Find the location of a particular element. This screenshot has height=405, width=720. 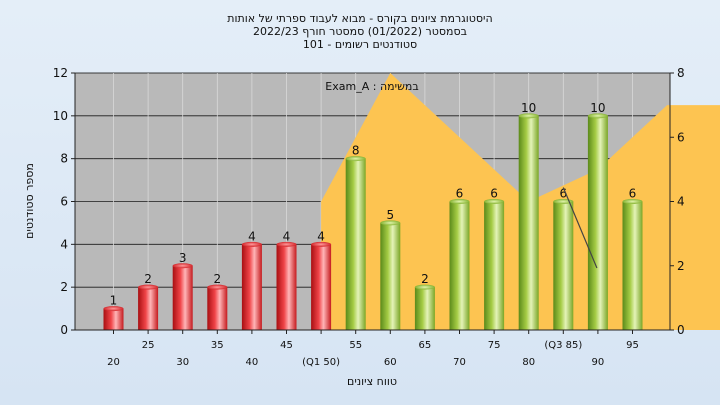

y2-tick-label: 6 is located at coordinates (681, 137).